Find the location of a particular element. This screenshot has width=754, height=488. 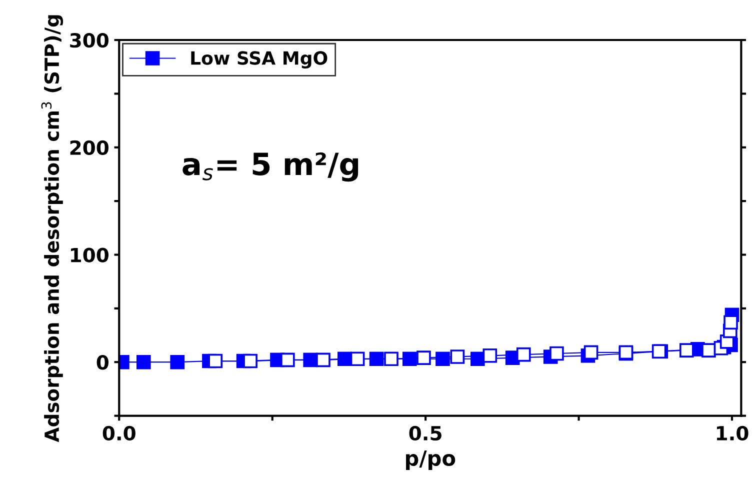

annotation: a$_{s}$= 5 m²/g is located at coordinates (270, 167).